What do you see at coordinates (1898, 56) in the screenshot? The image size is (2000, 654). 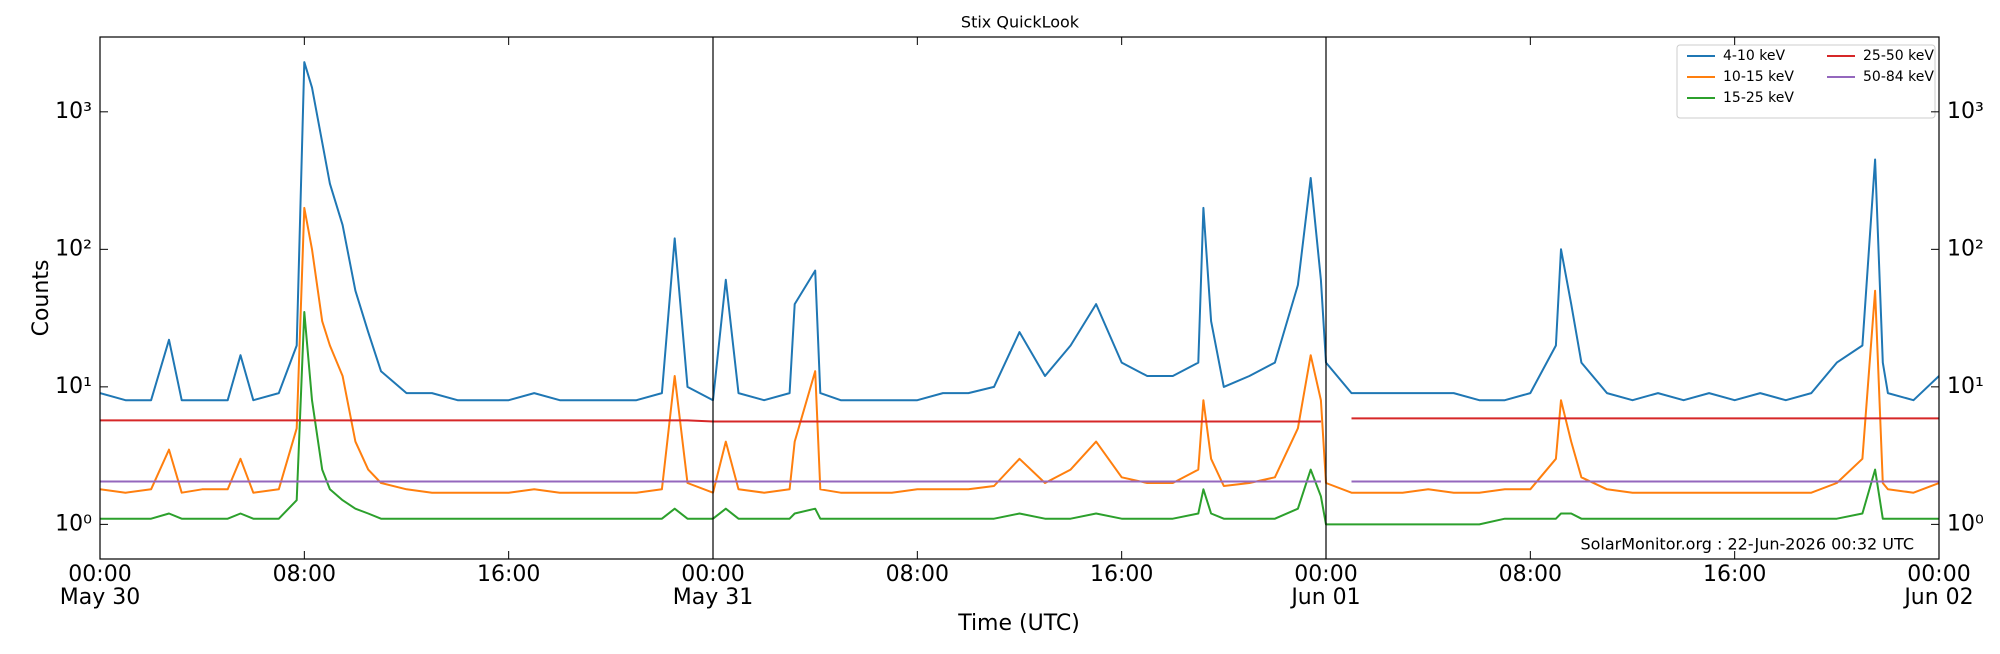 I see `legend-label: 25-50 keV` at bounding box center [1898, 56].